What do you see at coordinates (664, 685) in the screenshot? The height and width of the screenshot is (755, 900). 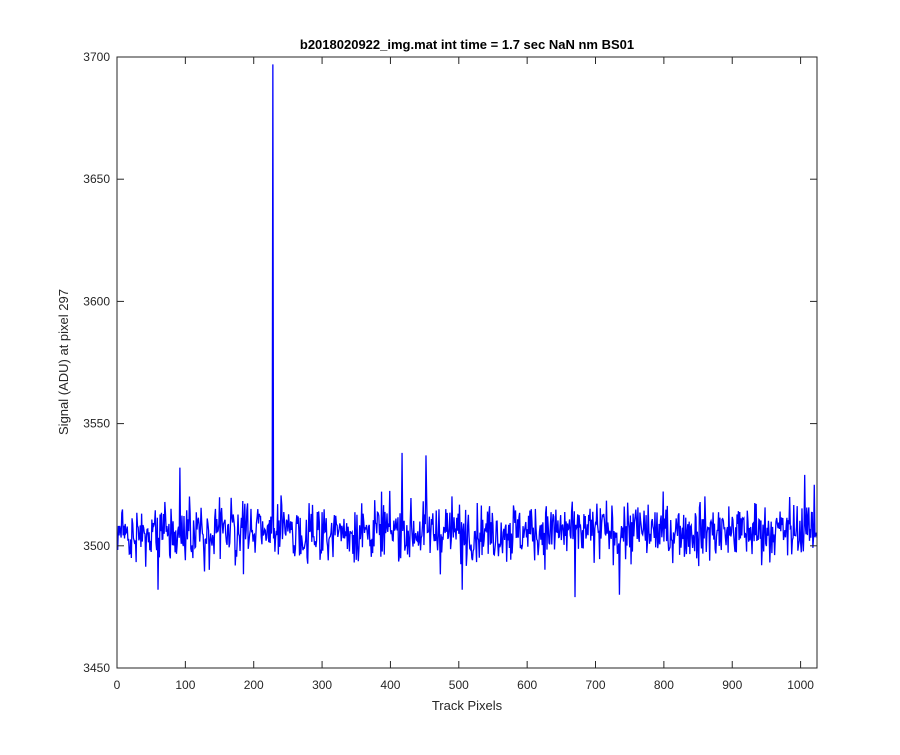 I see `x-tick-label: 800` at bounding box center [664, 685].